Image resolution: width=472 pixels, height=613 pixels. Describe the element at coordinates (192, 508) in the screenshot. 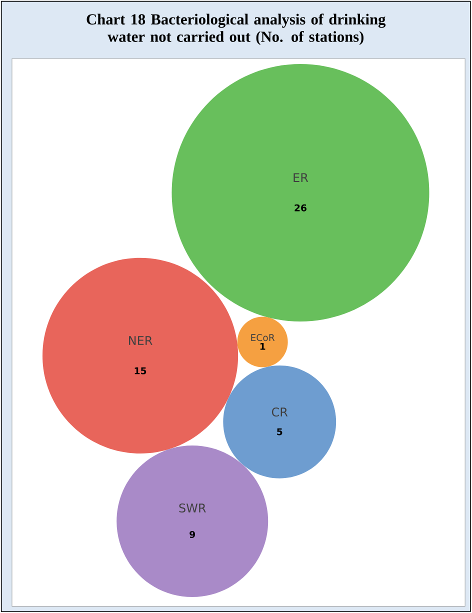

I see `category-label: SWR` at that location.